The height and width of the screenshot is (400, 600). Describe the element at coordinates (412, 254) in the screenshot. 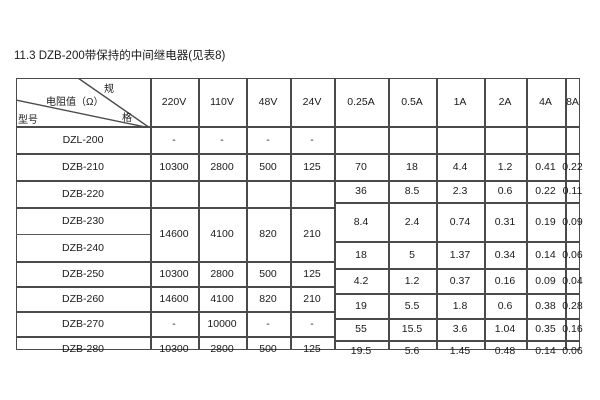

I see `cur-cell-r3-c1: 5` at that location.